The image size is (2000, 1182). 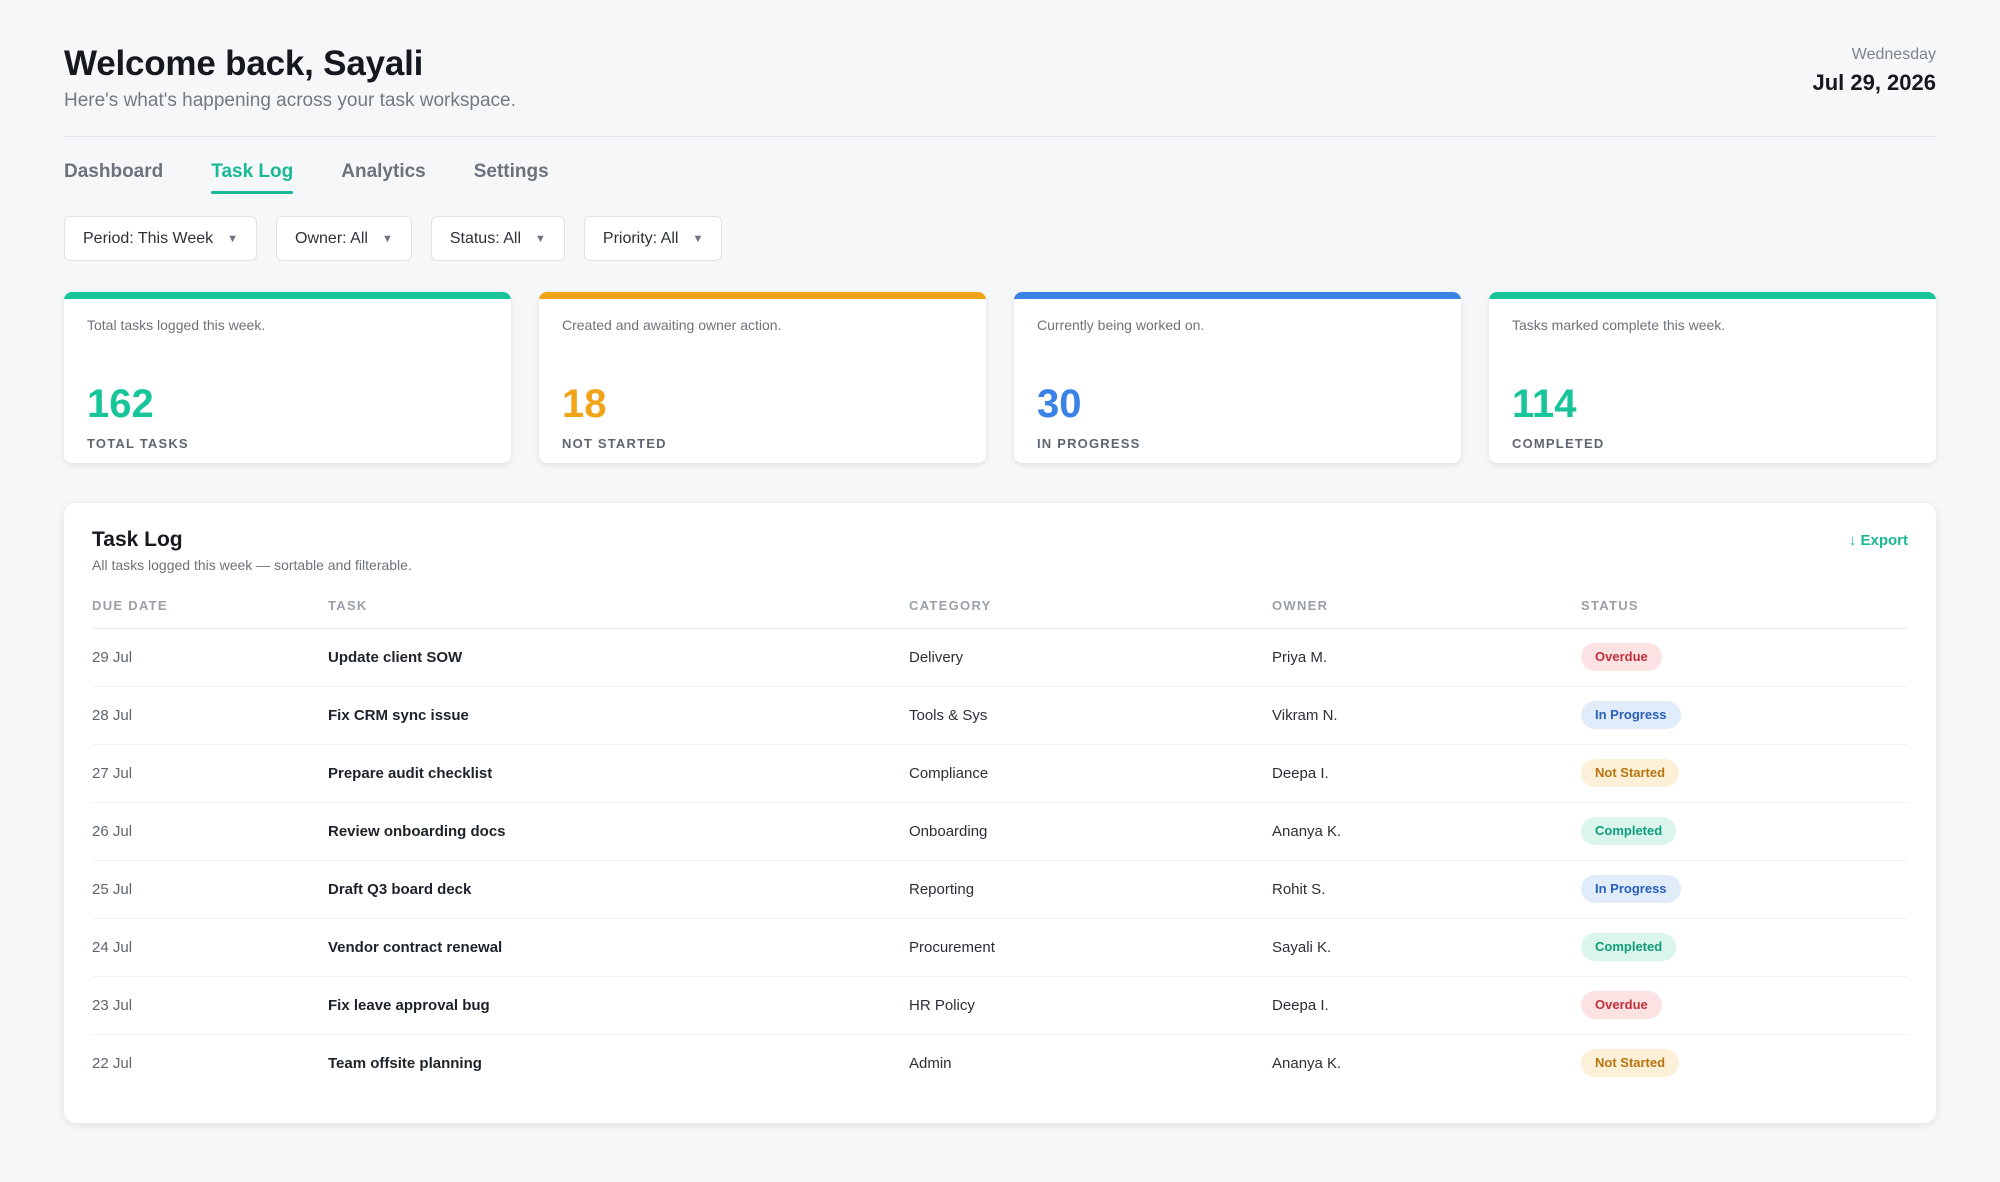 I want to click on date-full: Jul 29, 2026, so click(x=1874, y=82).